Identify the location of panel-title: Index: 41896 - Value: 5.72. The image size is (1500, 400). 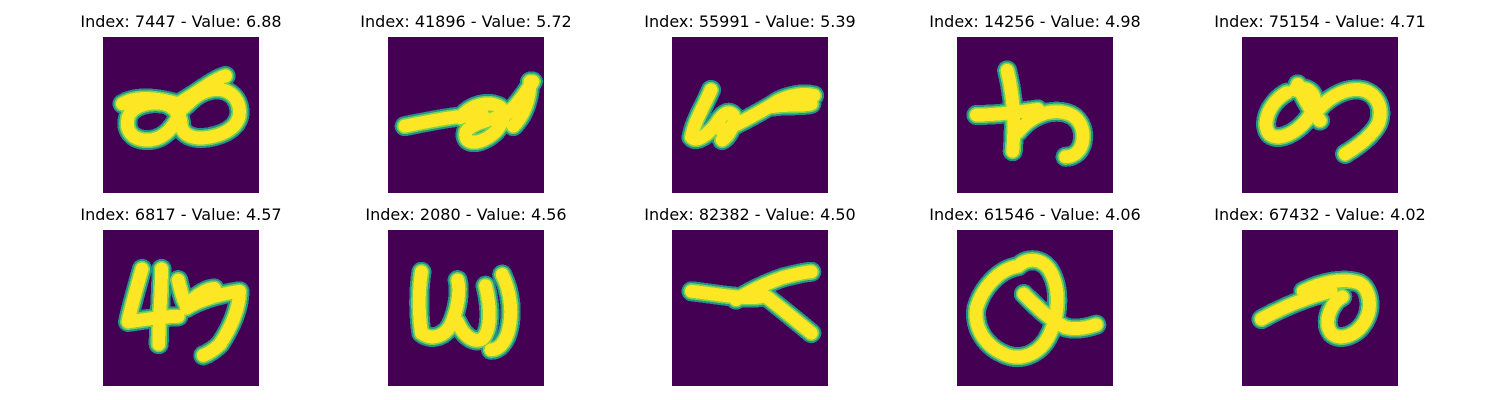
(466, 21).